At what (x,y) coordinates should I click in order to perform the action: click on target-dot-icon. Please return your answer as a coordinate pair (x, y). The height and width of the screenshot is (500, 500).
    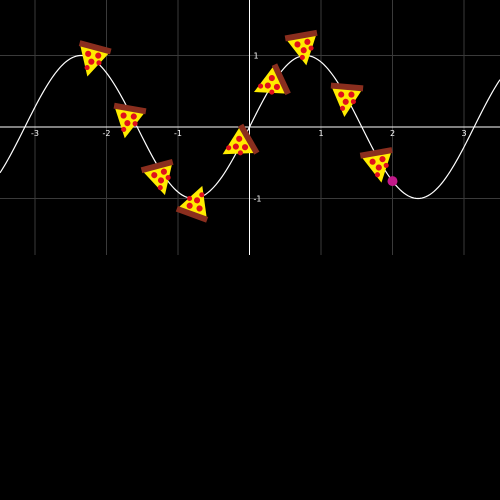
    Looking at the image, I should click on (392, 181).